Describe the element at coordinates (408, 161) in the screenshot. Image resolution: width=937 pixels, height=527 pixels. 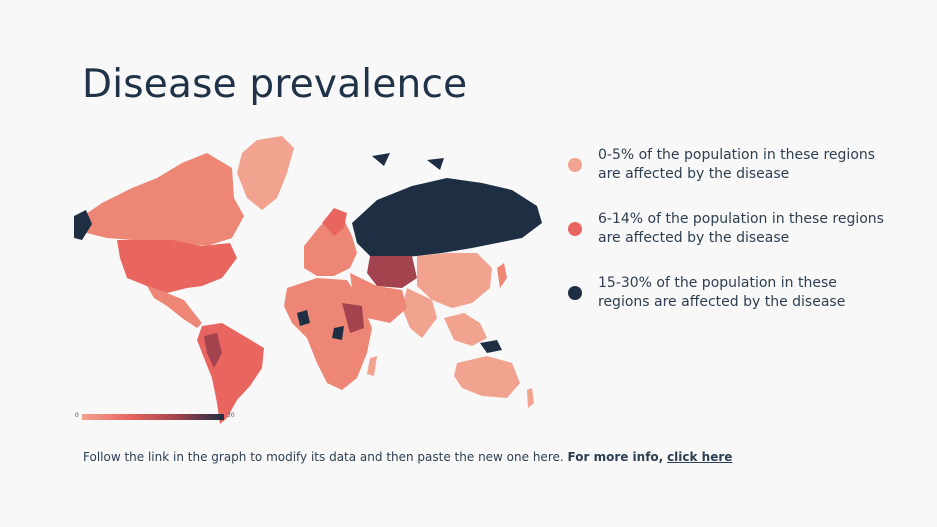
I see `russia-north-islands` at that location.